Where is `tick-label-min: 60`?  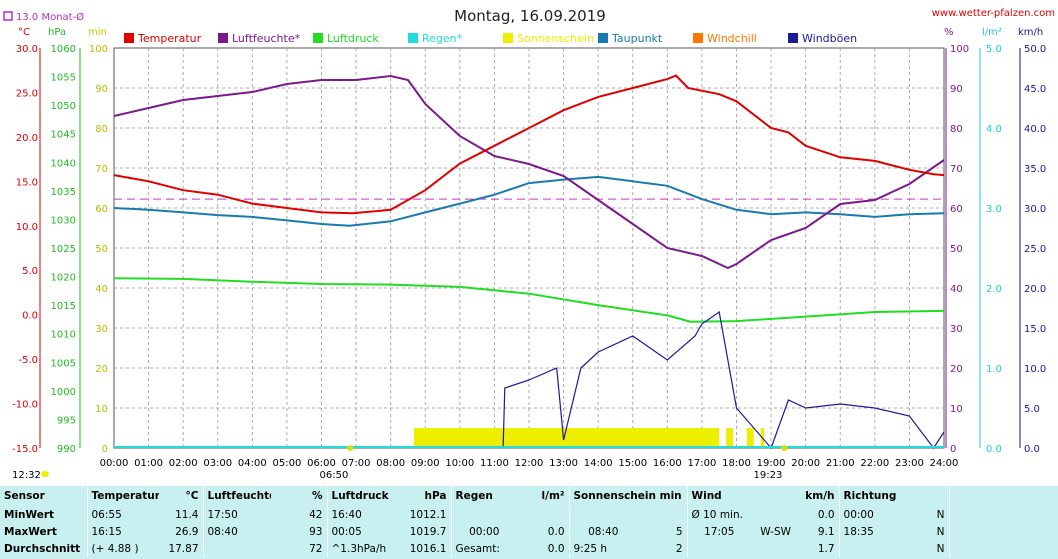
tick-label-min: 60 is located at coordinates (101, 209).